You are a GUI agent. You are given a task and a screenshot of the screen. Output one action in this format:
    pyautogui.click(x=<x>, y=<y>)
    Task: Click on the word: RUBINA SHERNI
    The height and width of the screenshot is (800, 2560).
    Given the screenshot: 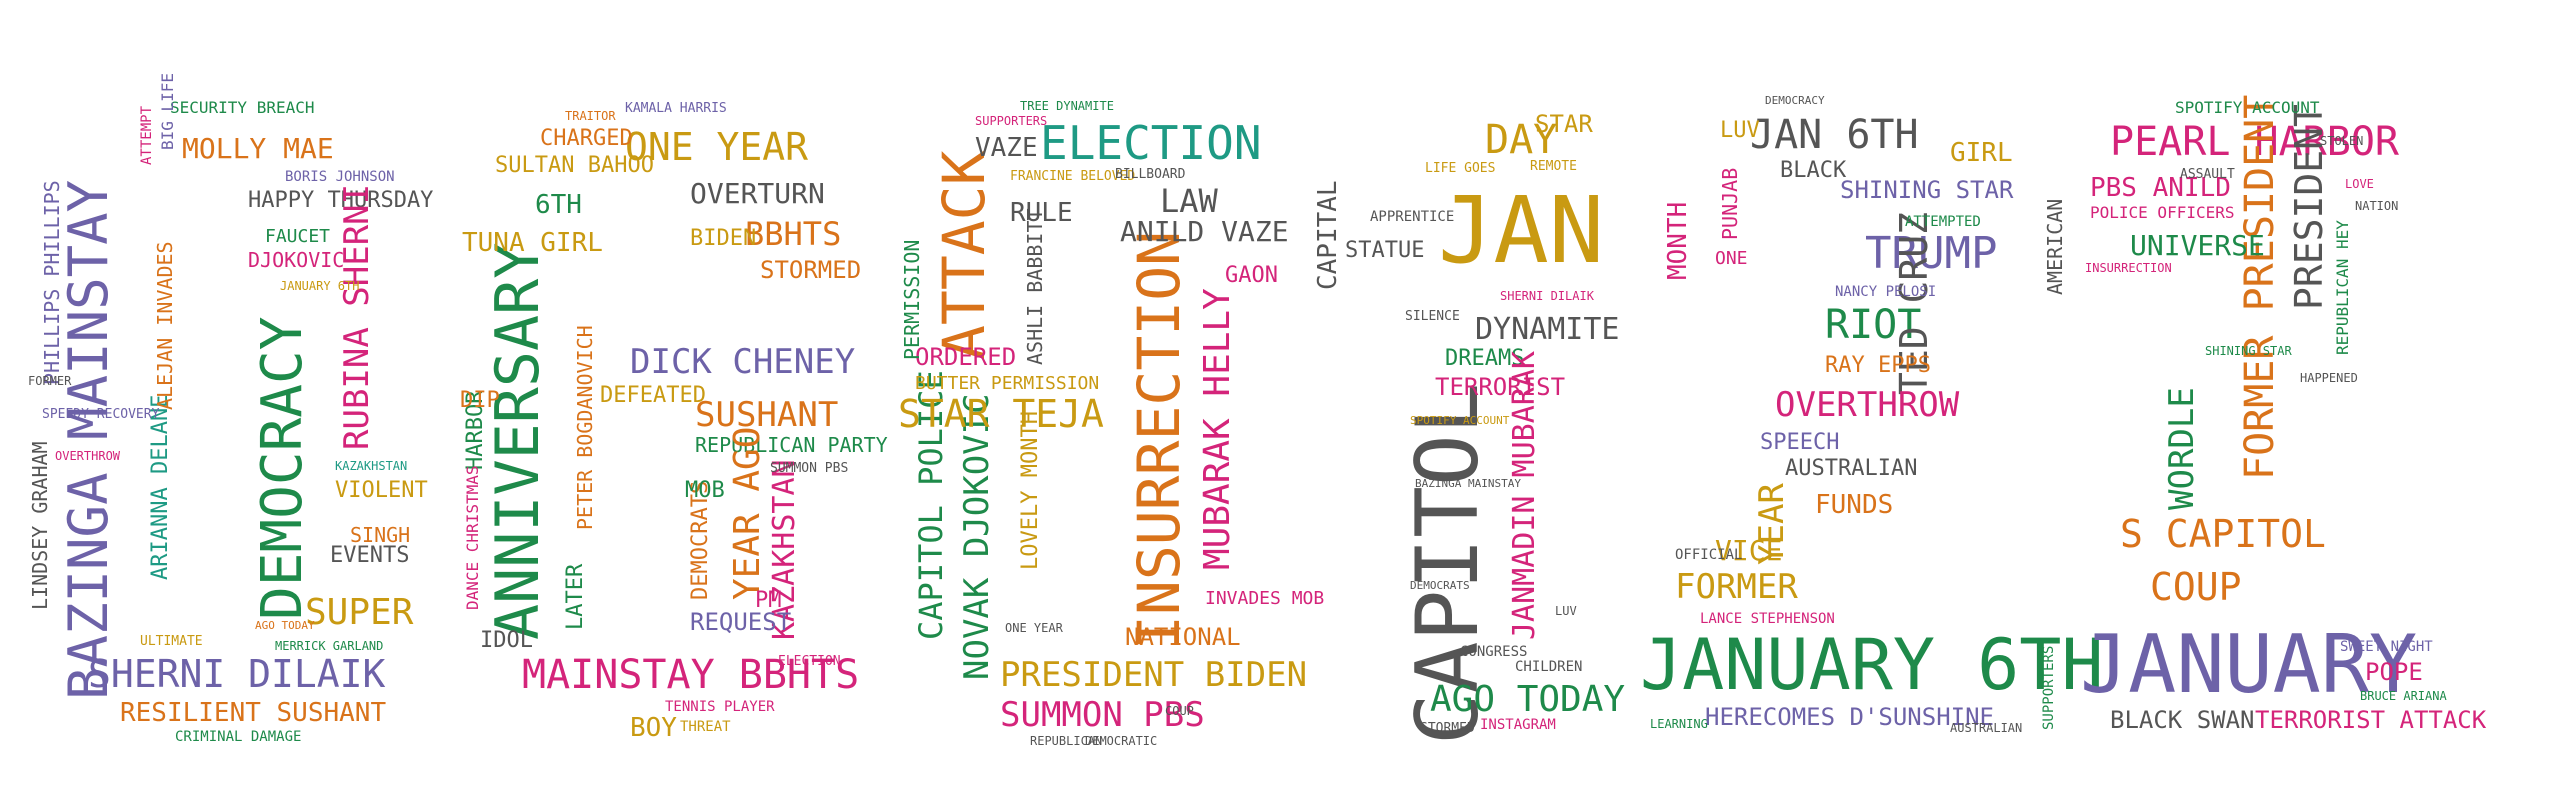 What is the action you would take?
    pyautogui.click(x=357, y=316)
    